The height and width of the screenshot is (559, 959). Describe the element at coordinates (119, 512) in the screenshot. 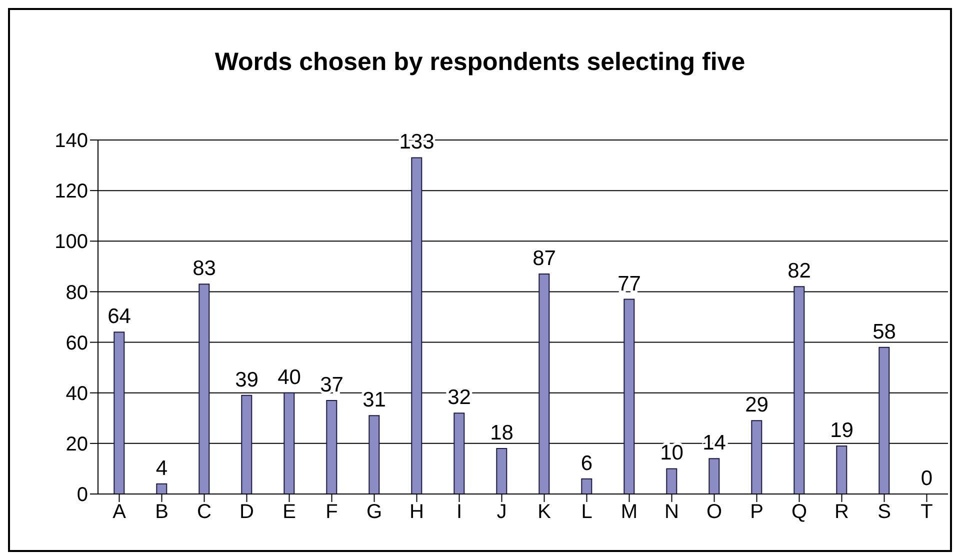

I see `x-tick-label: A` at that location.